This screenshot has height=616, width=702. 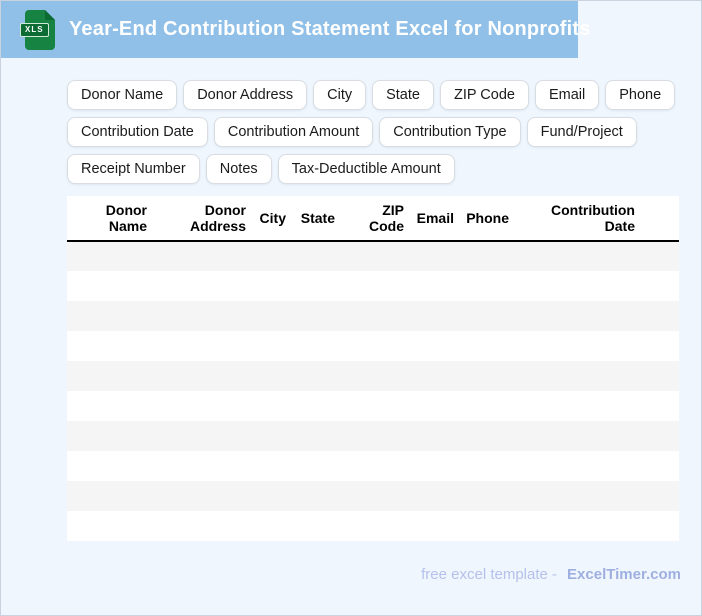 What do you see at coordinates (640, 95) in the screenshot?
I see `field-chip-phone: Phone` at bounding box center [640, 95].